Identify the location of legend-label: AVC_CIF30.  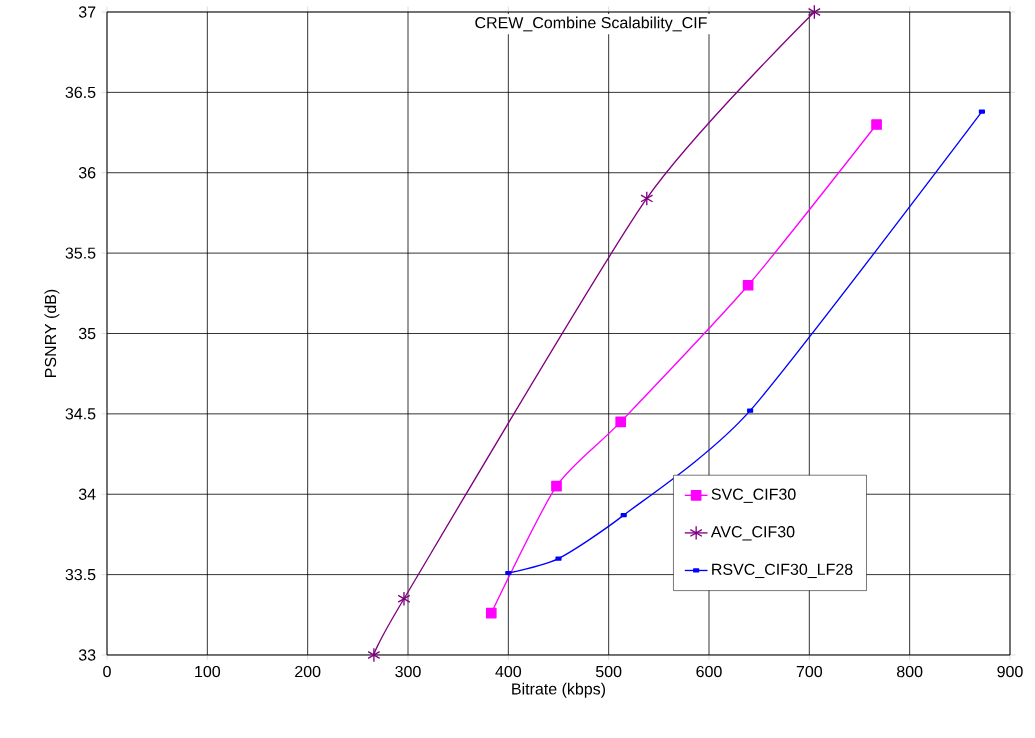
(752, 533).